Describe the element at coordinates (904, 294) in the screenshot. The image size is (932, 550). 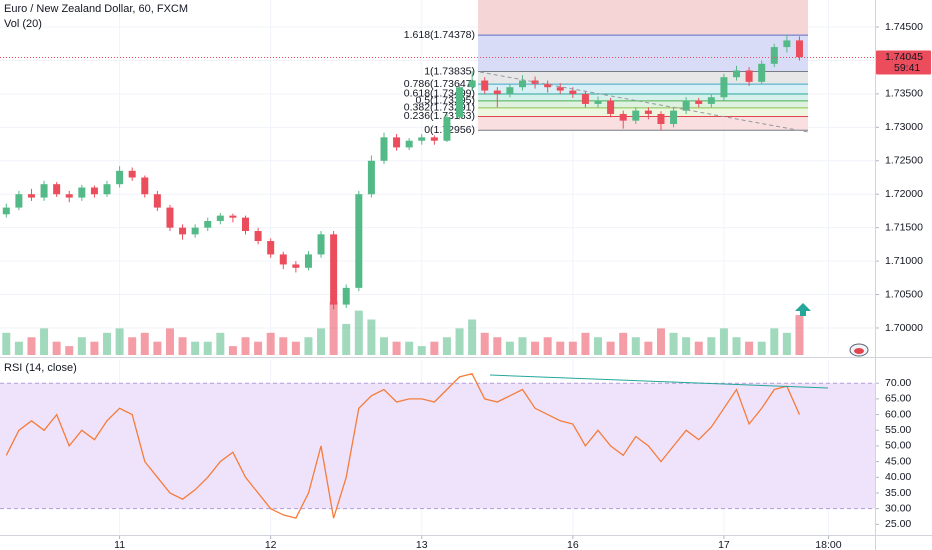
I see `y-tick-label: 1.70500` at that location.